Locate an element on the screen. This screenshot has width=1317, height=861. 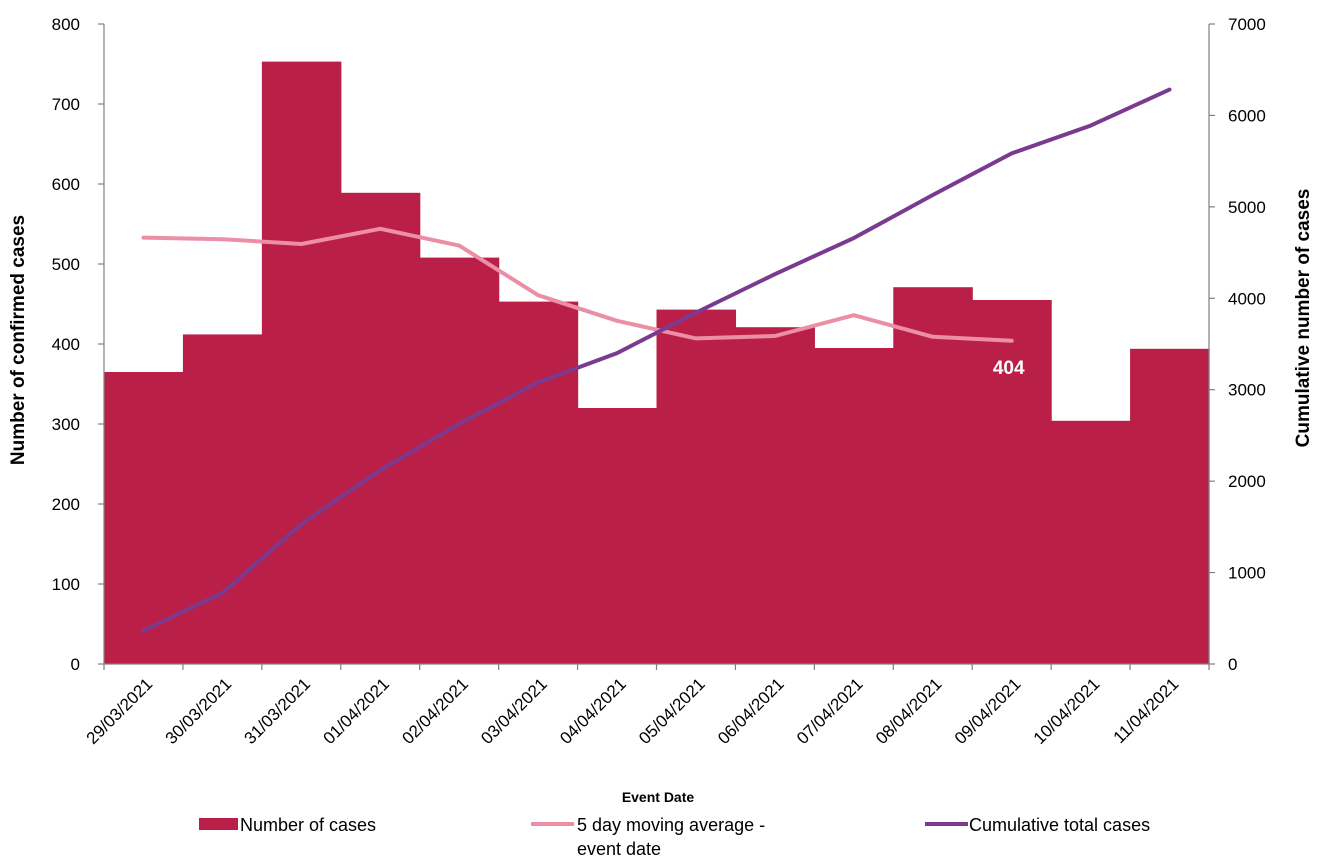
x-tick-label: 07/04/2021 is located at coordinates (830, 711).